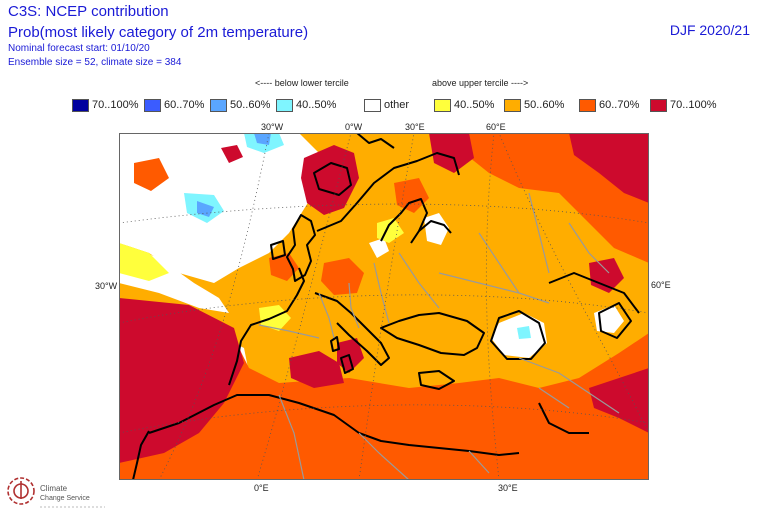 The width and height of the screenshot is (758, 518). What do you see at coordinates (261, 488) in the screenshot?
I see `lon-label-bottom-0e: 0°E` at bounding box center [261, 488].